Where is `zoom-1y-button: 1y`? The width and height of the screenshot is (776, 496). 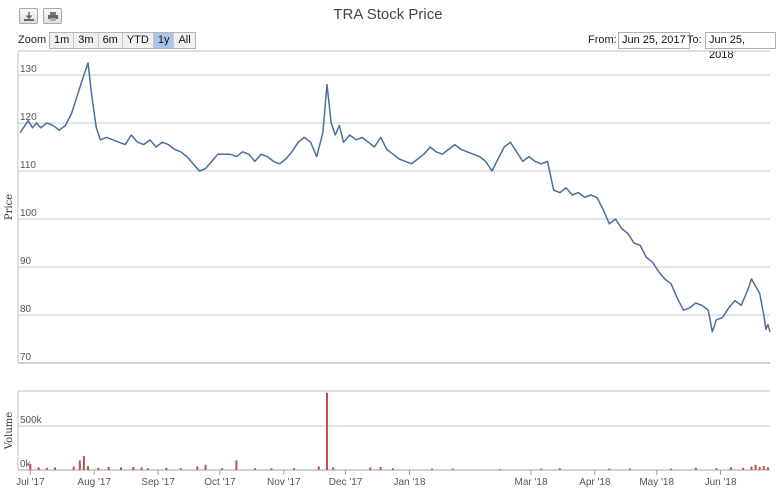
zoom-1y-button: 1y is located at coordinates (164, 40).